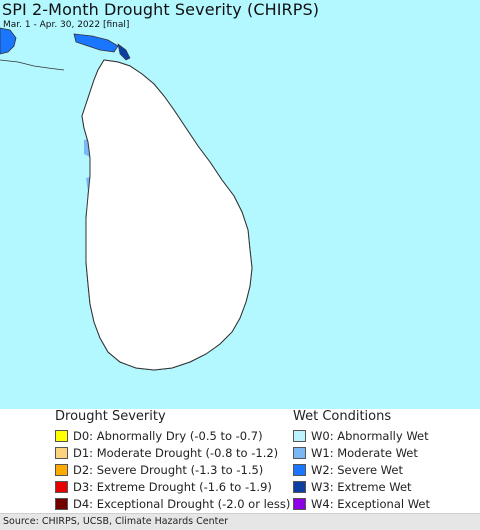 This screenshot has height=530, width=480. Describe the element at coordinates (61, 487) in the screenshot. I see `swatch-d3` at that location.